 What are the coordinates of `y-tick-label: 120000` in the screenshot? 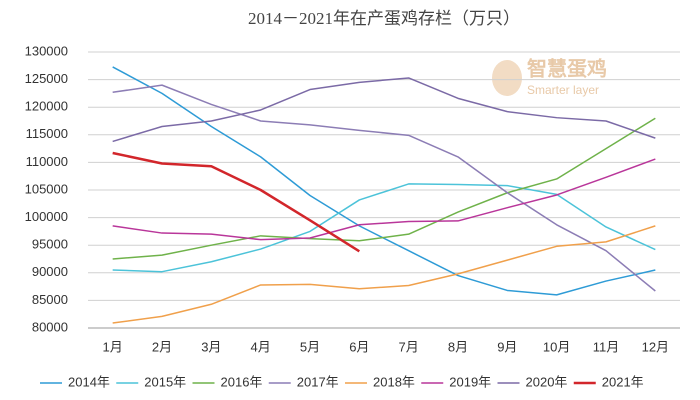 It's located at (46, 106).